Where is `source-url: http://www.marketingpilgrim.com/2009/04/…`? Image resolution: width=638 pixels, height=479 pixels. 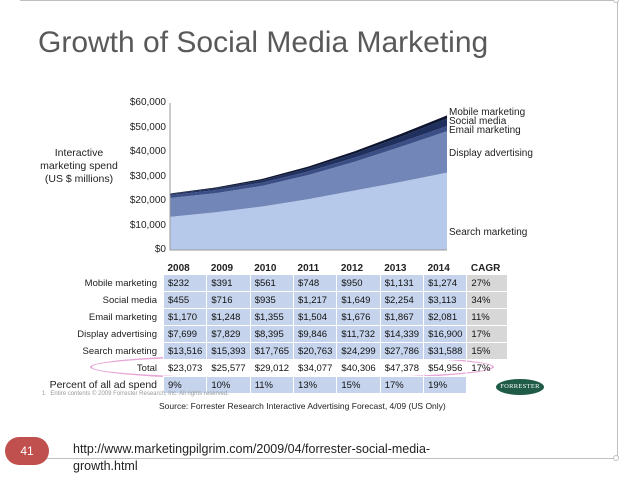 source-url: http://www.marketingpilgrim.com/2009/04/… is located at coordinates (252, 457).